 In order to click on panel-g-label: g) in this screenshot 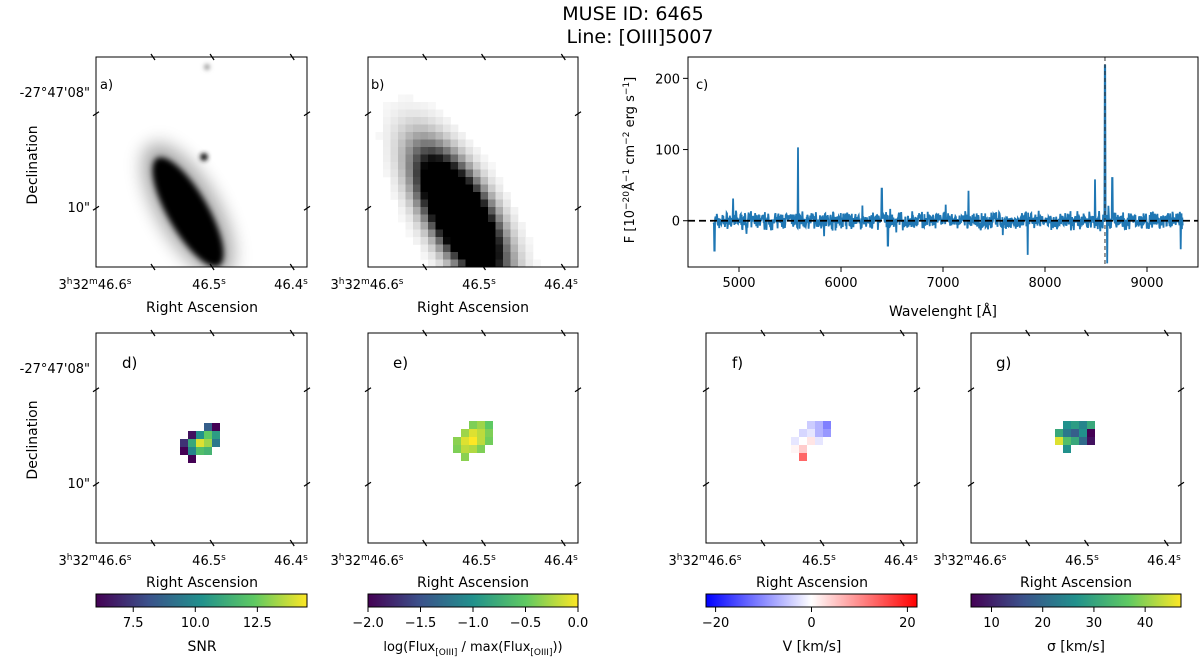, I will do `click(1003, 363)`.